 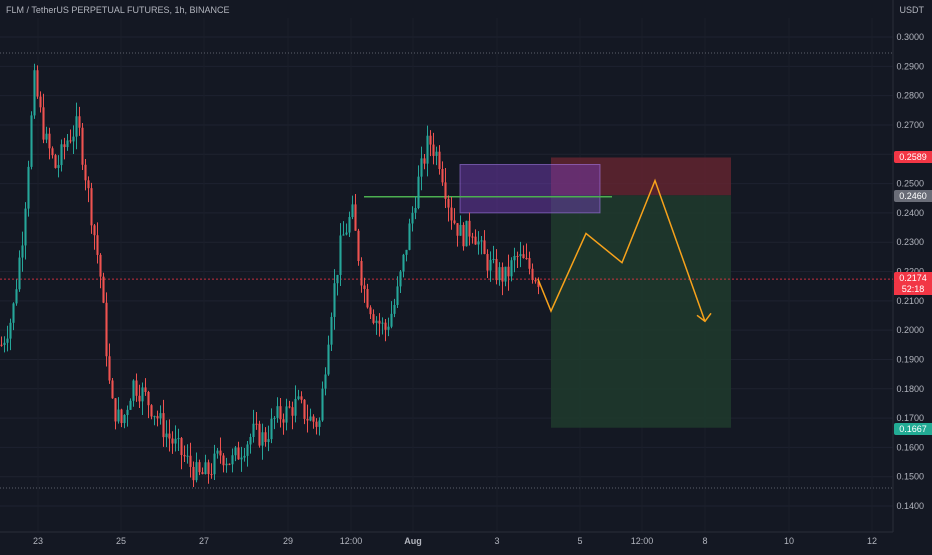 What do you see at coordinates (910, 477) in the screenshot?
I see `price-tick-label: 0.1500` at bounding box center [910, 477].